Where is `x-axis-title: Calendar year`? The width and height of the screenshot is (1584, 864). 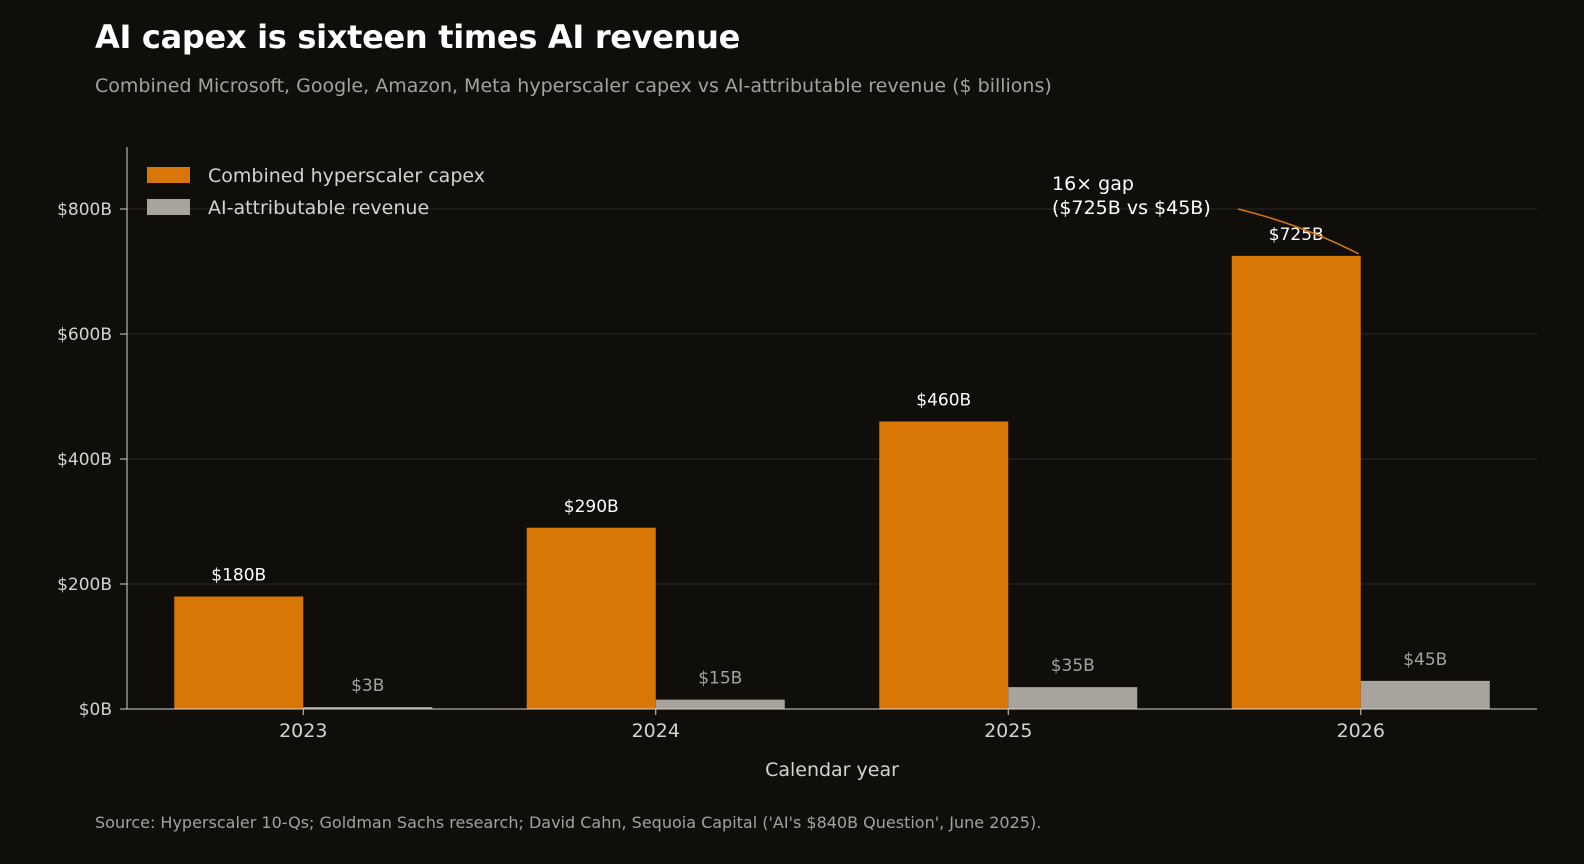 x-axis-title: Calendar year is located at coordinates (832, 770).